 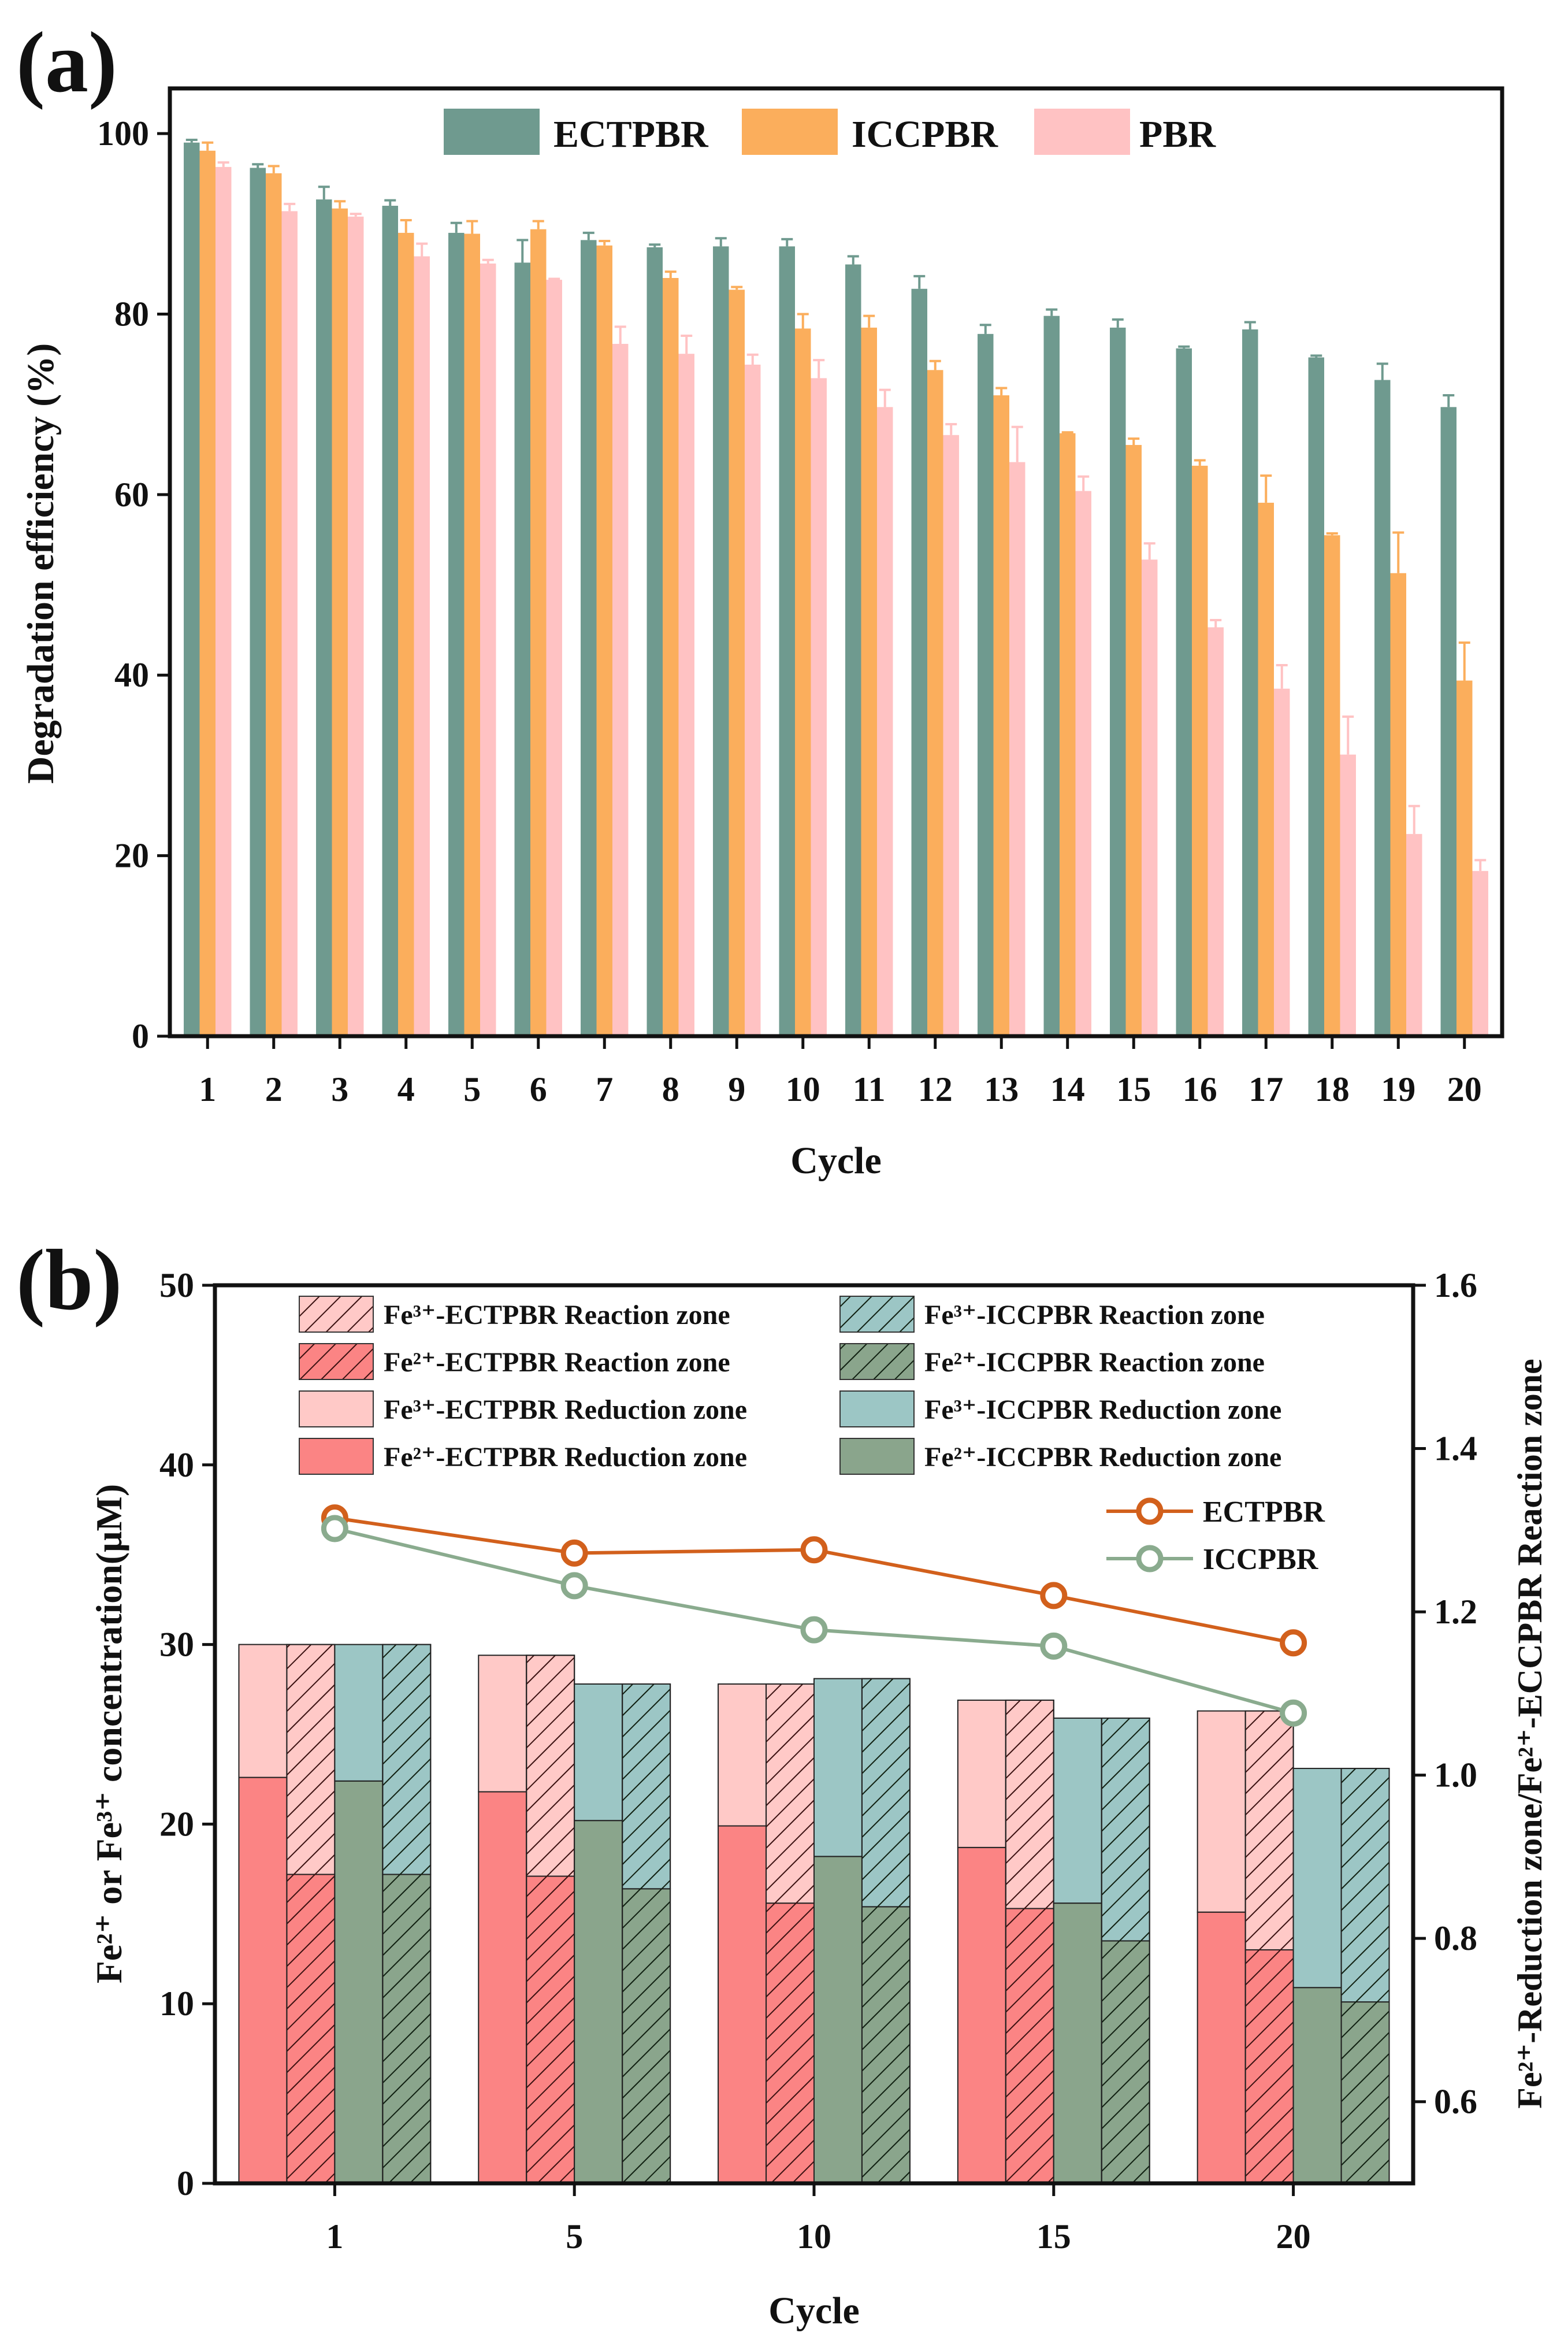 What do you see at coordinates (1102, 1409) in the screenshot?
I see `legend-label-fe3-iccpbr-reduction: Fe³⁺-ICCPBR Reduction zone` at bounding box center [1102, 1409].